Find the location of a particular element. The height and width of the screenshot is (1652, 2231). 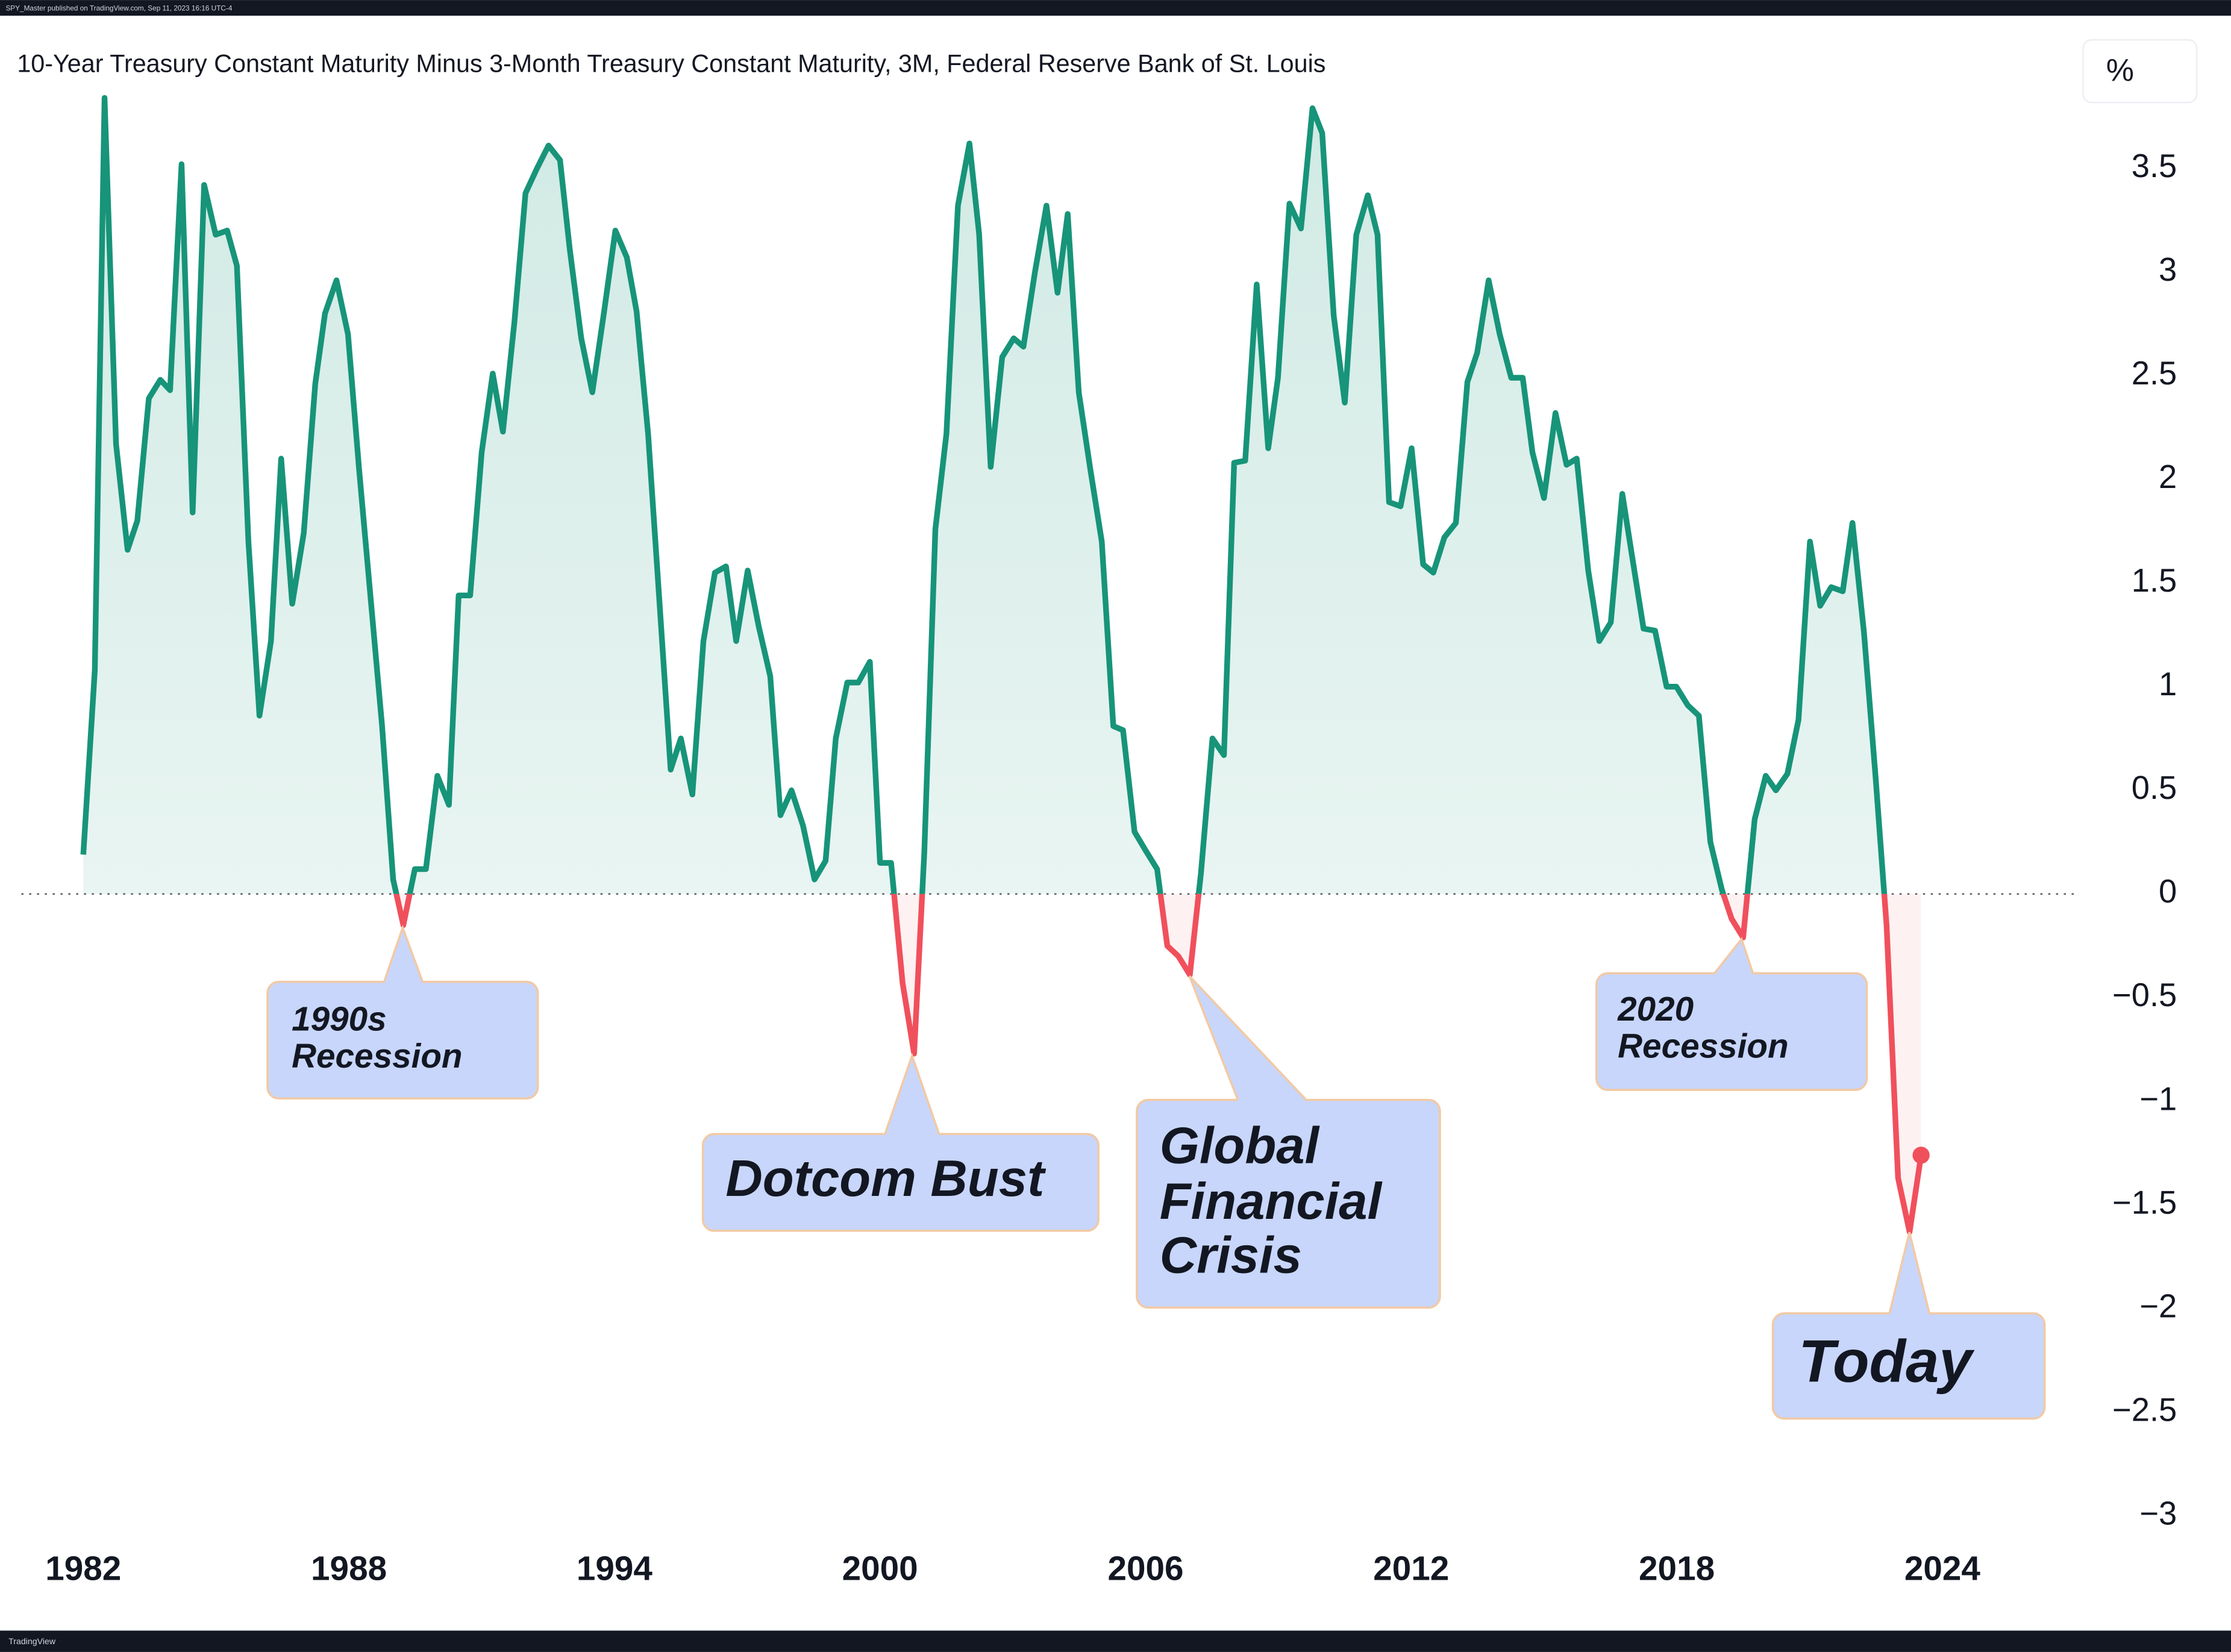

callout-text: Global is located at coordinates (1240, 1146).